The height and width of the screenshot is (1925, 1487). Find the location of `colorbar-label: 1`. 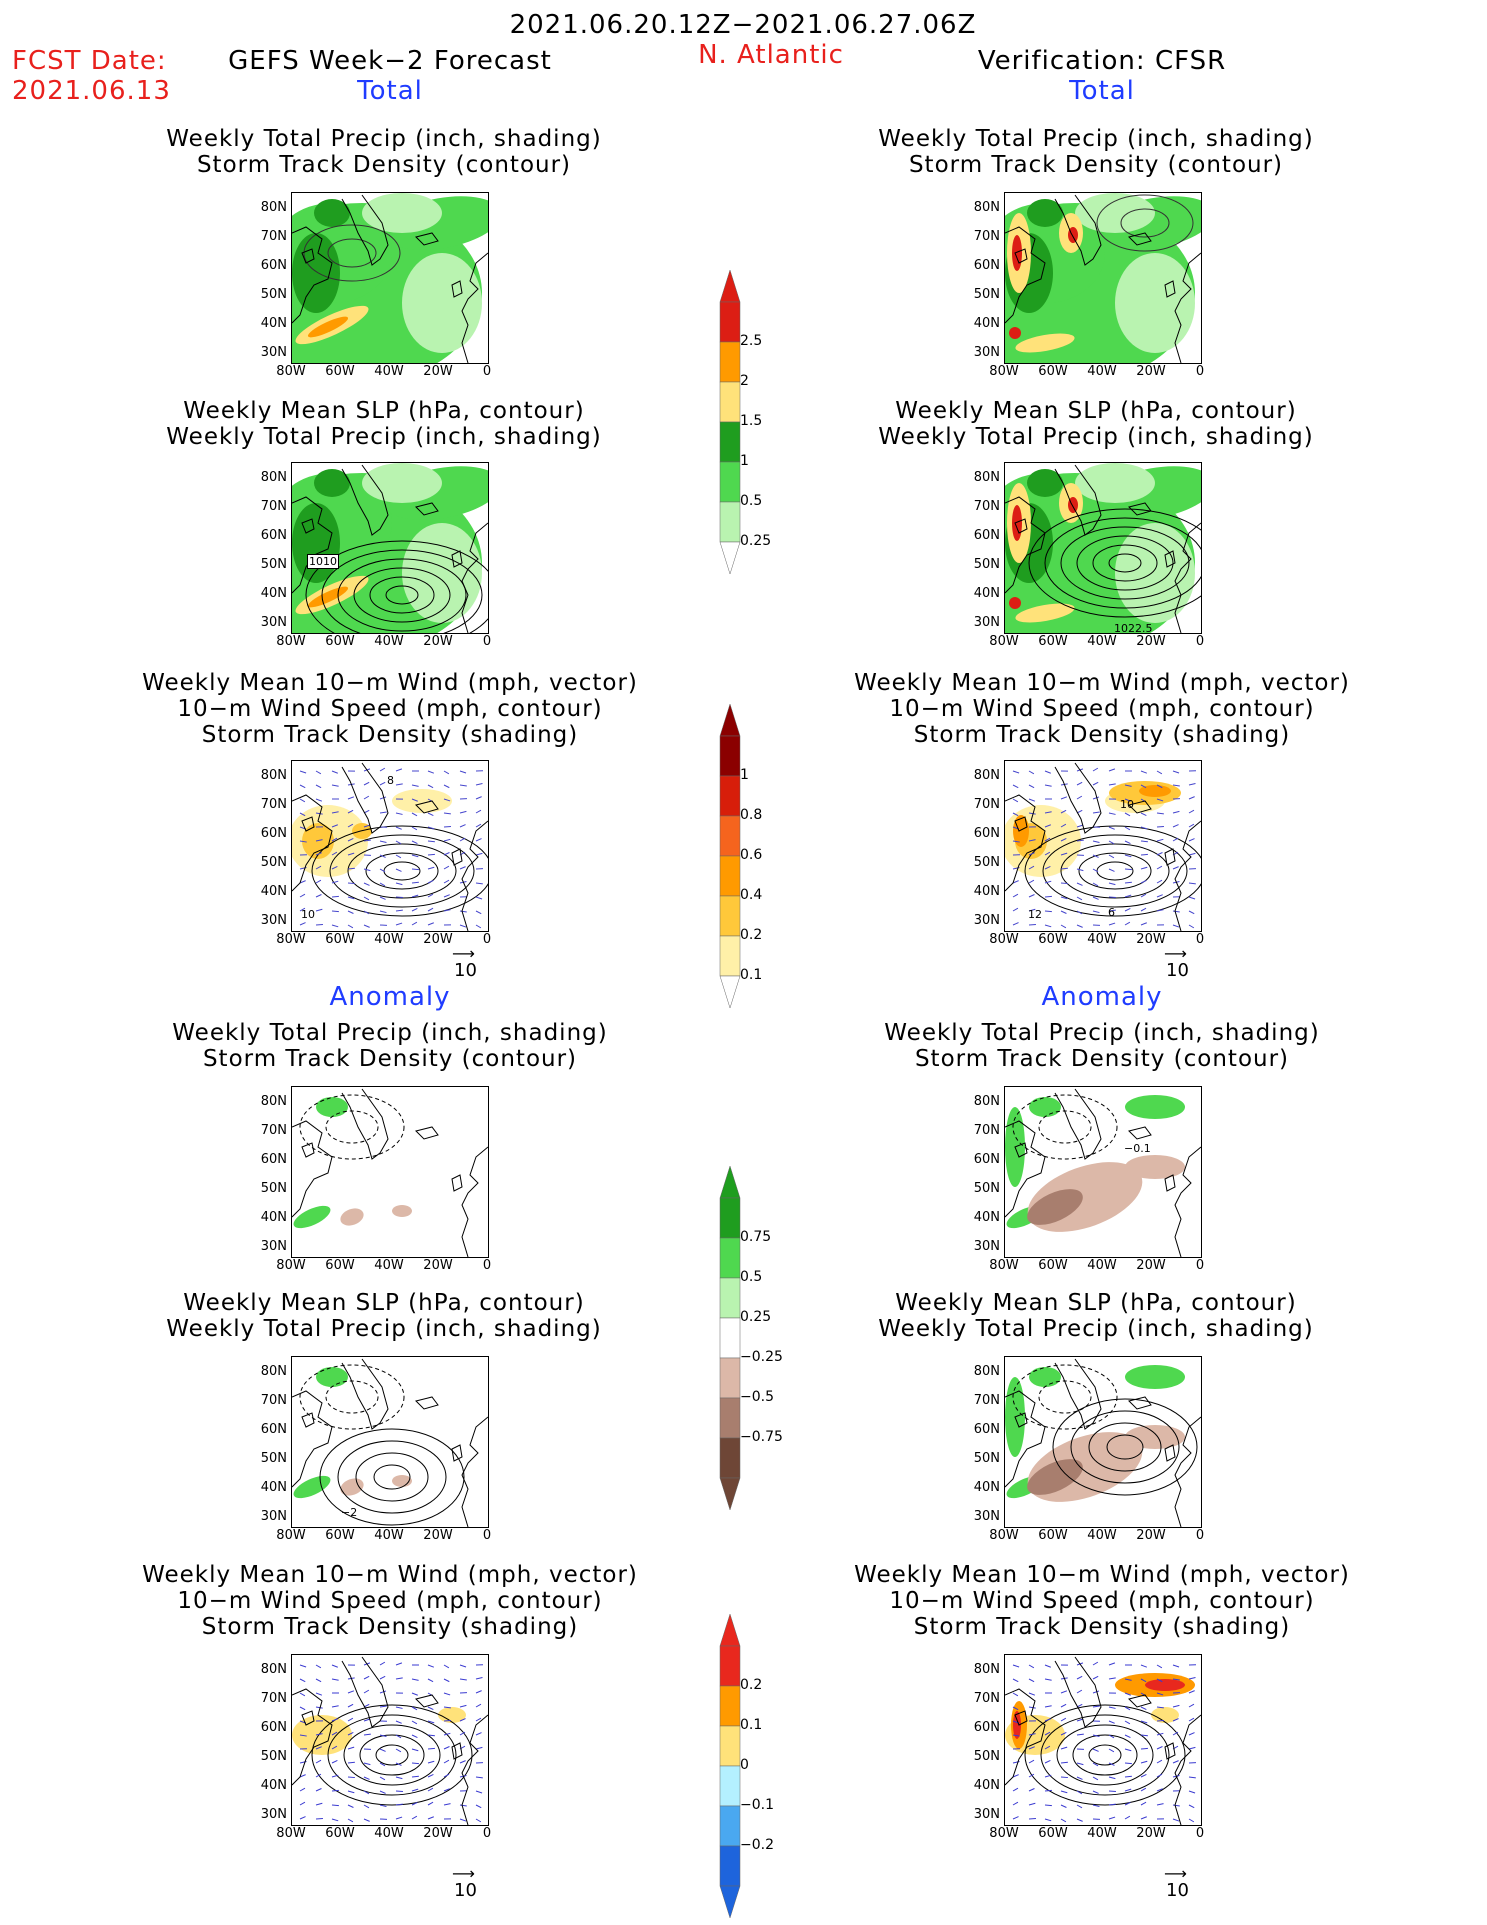

colorbar-label: 1 is located at coordinates (744, 775).